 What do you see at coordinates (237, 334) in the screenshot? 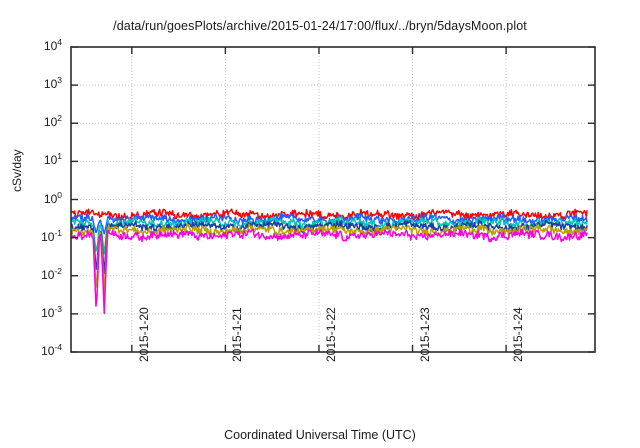
I see `x-tick-label: 2015-1-21` at bounding box center [237, 334].